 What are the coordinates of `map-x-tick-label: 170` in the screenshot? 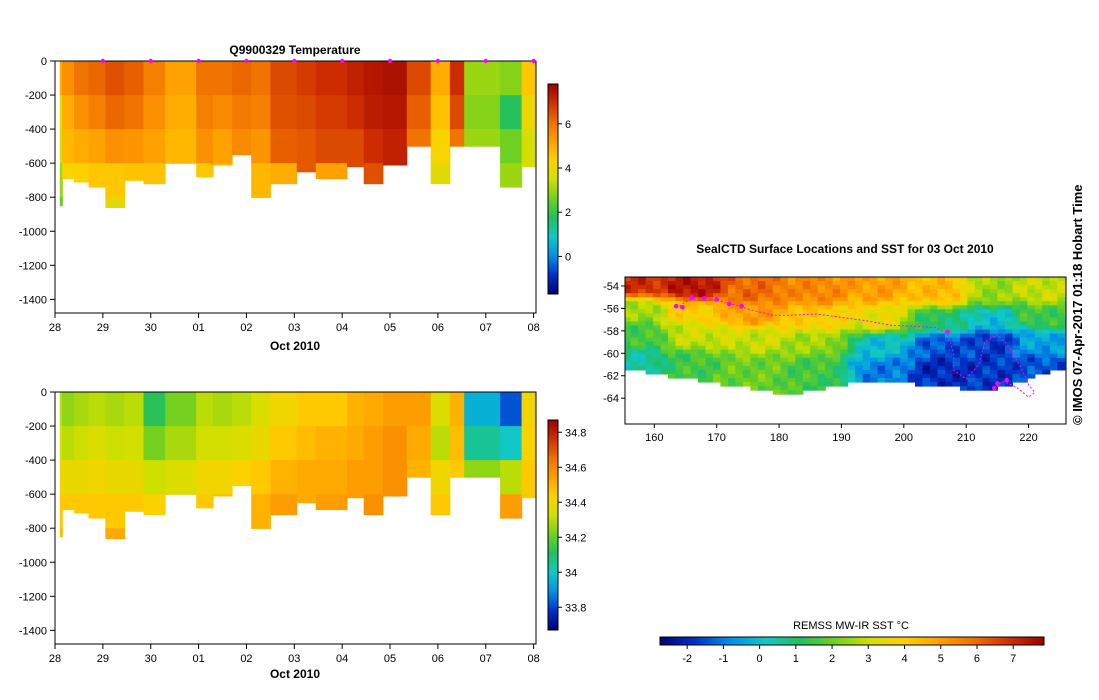 It's located at (717, 438).